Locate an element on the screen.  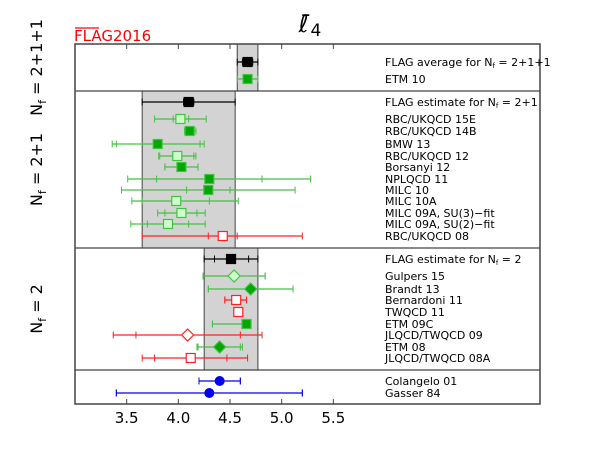
row-label: Borsanyi 12 is located at coordinates (417, 167).